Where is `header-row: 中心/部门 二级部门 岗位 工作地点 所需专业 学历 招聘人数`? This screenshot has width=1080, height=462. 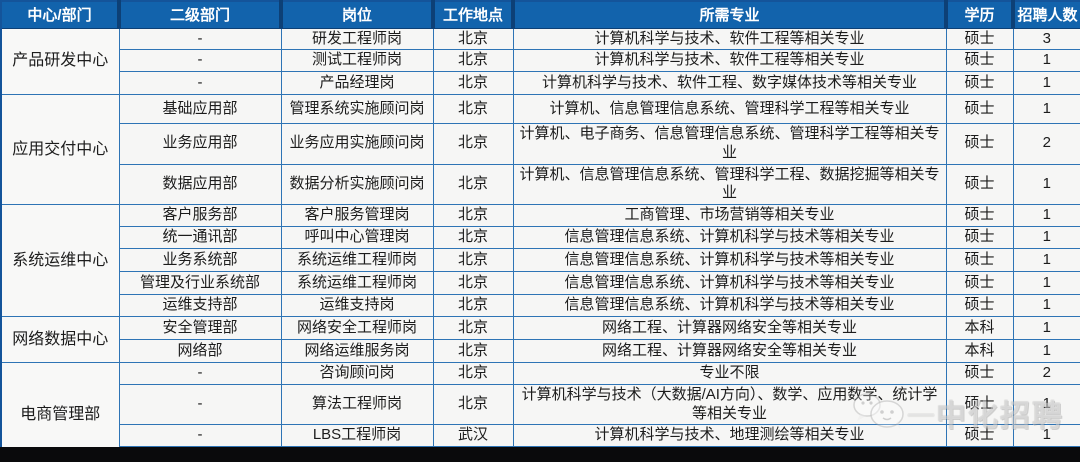
header-row: 中心/部门 二级部门 岗位 工作地点 所需专业 学历 招聘人数 is located at coordinates (540, 15).